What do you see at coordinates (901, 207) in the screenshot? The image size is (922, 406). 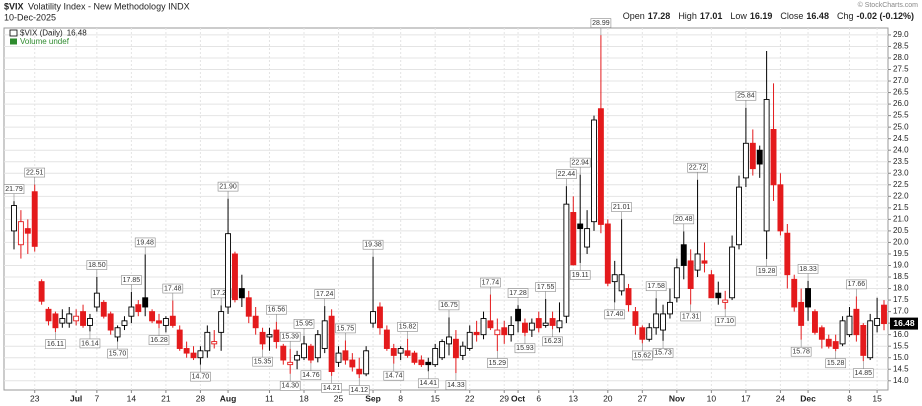 I see `y-tick-label: 21.5` at bounding box center [901, 207].